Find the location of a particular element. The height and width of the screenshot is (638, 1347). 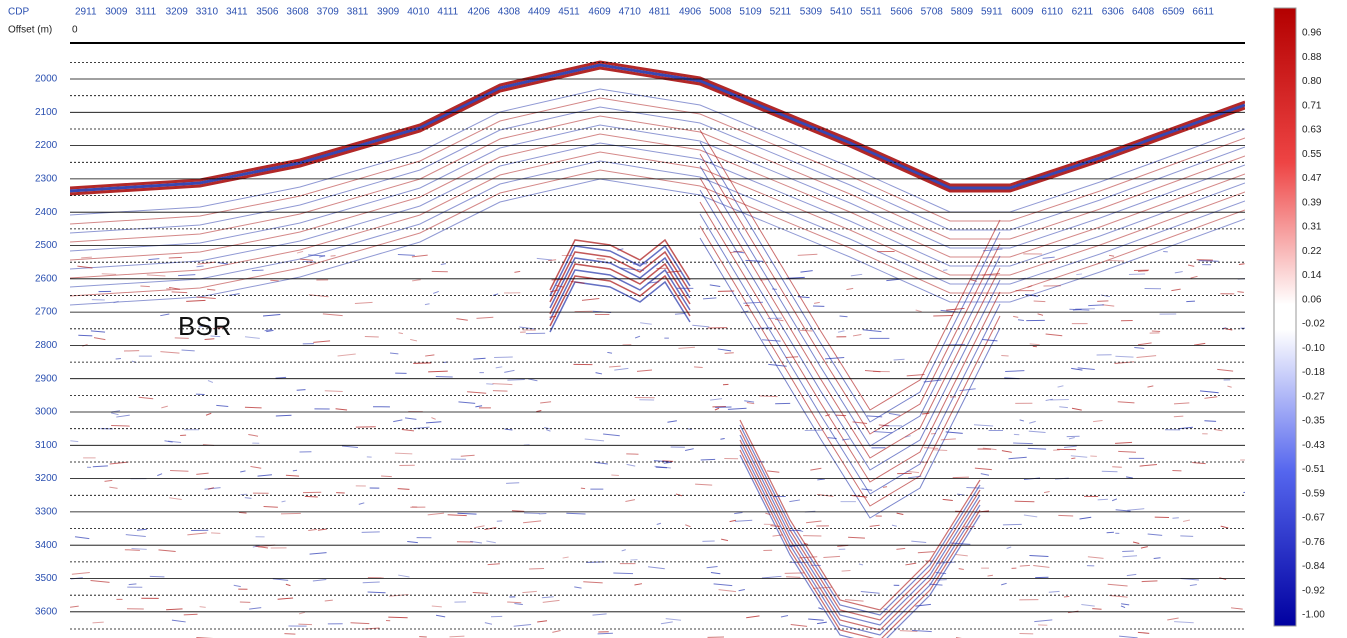

colorbar-label: 0.80 is located at coordinates (1312, 81).